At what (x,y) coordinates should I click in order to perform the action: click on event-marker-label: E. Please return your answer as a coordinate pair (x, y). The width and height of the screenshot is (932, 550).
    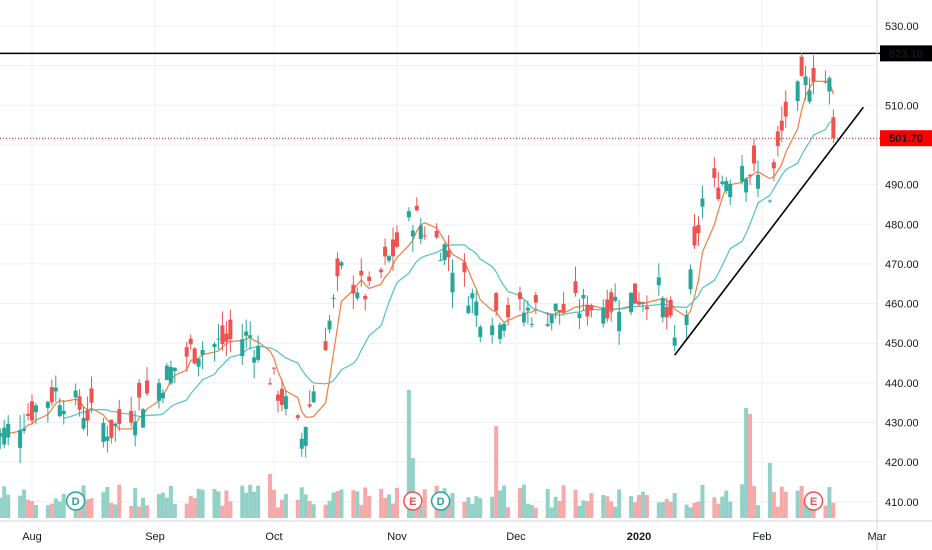
    Looking at the image, I should click on (412, 502).